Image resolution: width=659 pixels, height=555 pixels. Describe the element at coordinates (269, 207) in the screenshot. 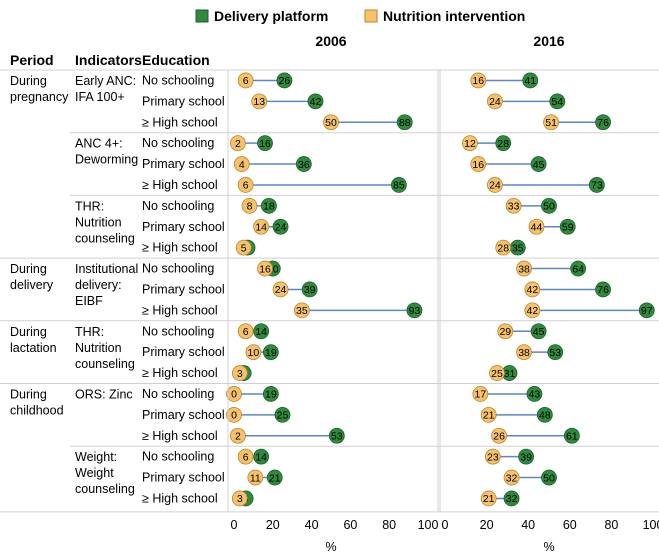

I see `delivery-value-label: 18` at that location.